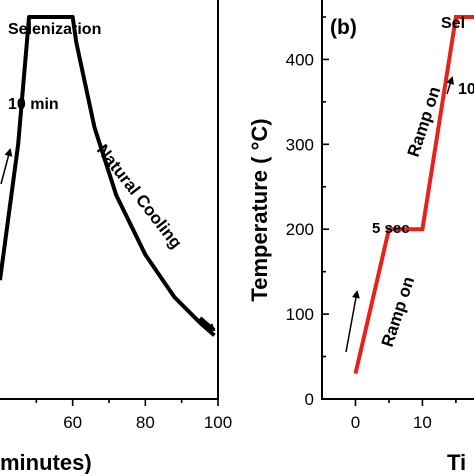 This screenshot has width=474, height=474. I want to click on panel-a-x-axis-label: minutes), so click(46, 462).